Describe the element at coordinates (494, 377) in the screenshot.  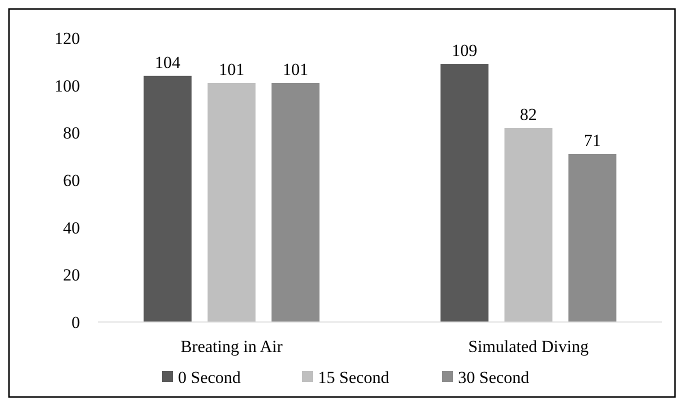
I see `legend-label: 30 Second` at that location.